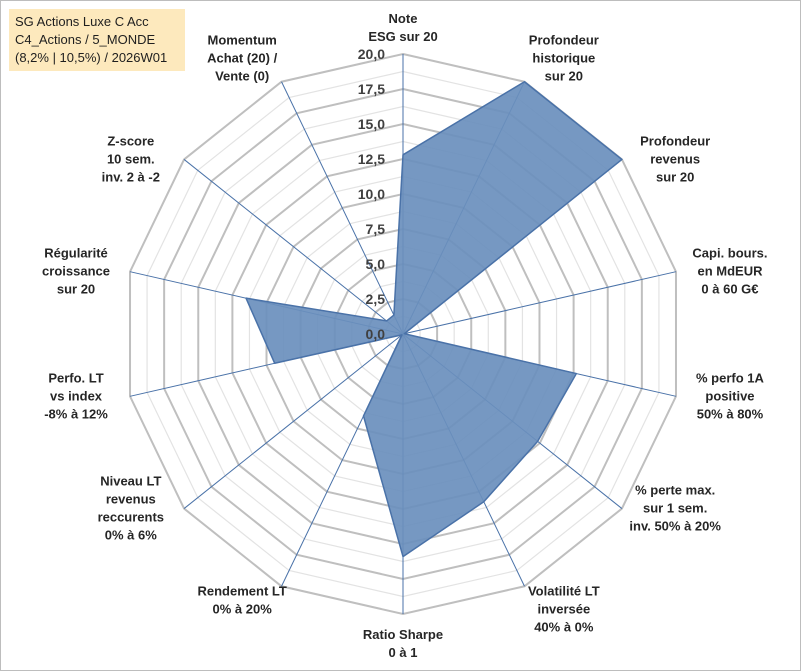 The width and height of the screenshot is (801, 671). I want to click on axis-label: % perte max. sur 1 sem. inv. 50% à 20%, so click(675, 508).